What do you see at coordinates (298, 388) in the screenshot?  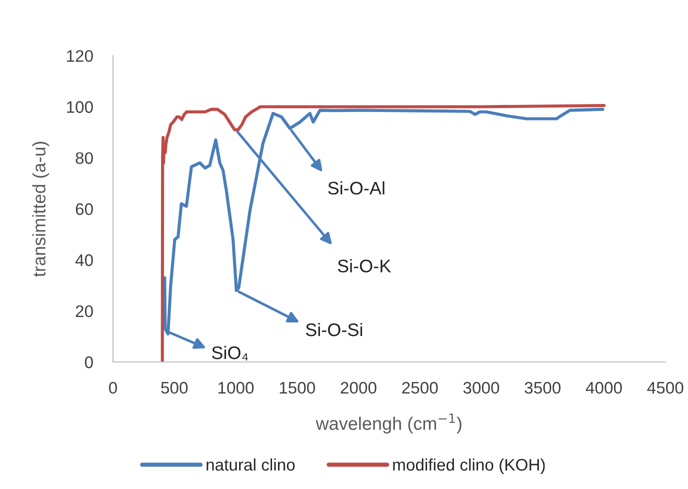 I see `x-tick-label: 1500` at bounding box center [298, 388].